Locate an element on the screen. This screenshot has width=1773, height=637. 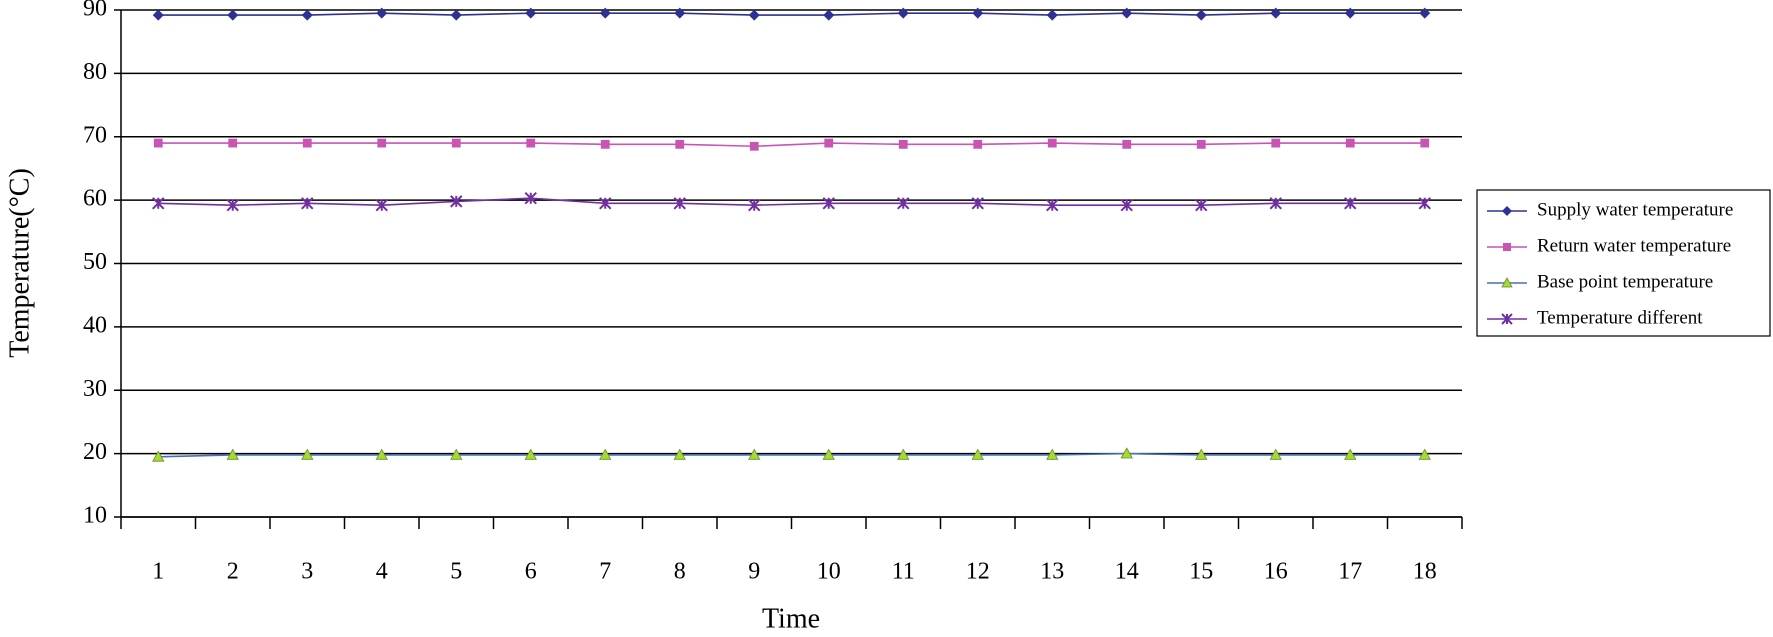
x-tick-label: 7 is located at coordinates (605, 572).